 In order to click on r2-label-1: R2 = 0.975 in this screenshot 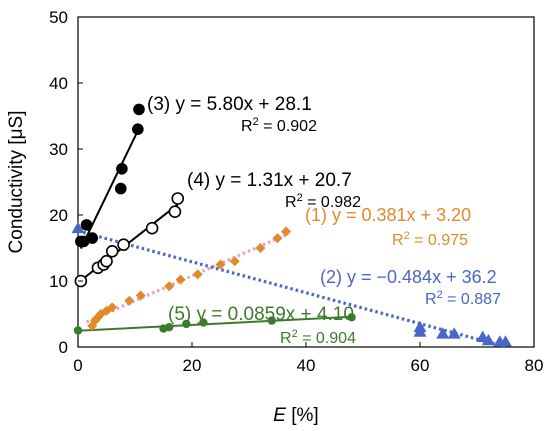, I will do `click(430, 239)`.